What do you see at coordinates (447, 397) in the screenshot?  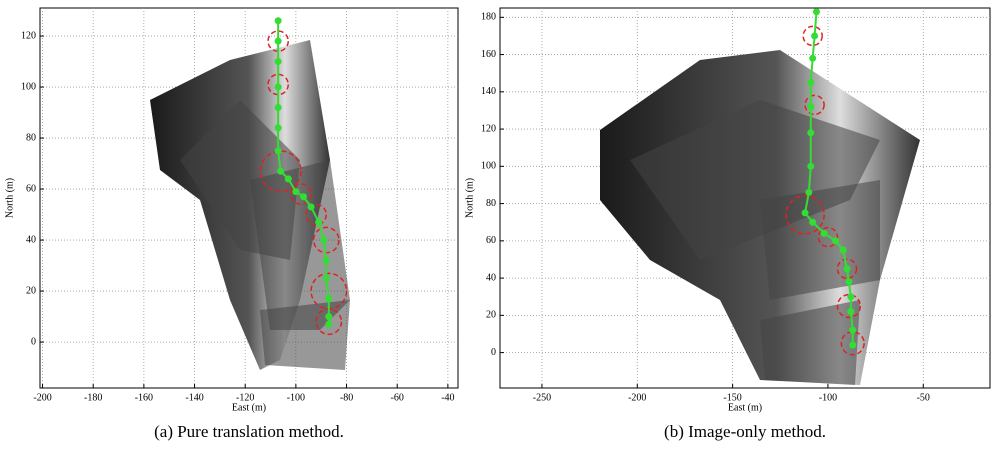 I see `x-tick-label: -40` at bounding box center [447, 397].